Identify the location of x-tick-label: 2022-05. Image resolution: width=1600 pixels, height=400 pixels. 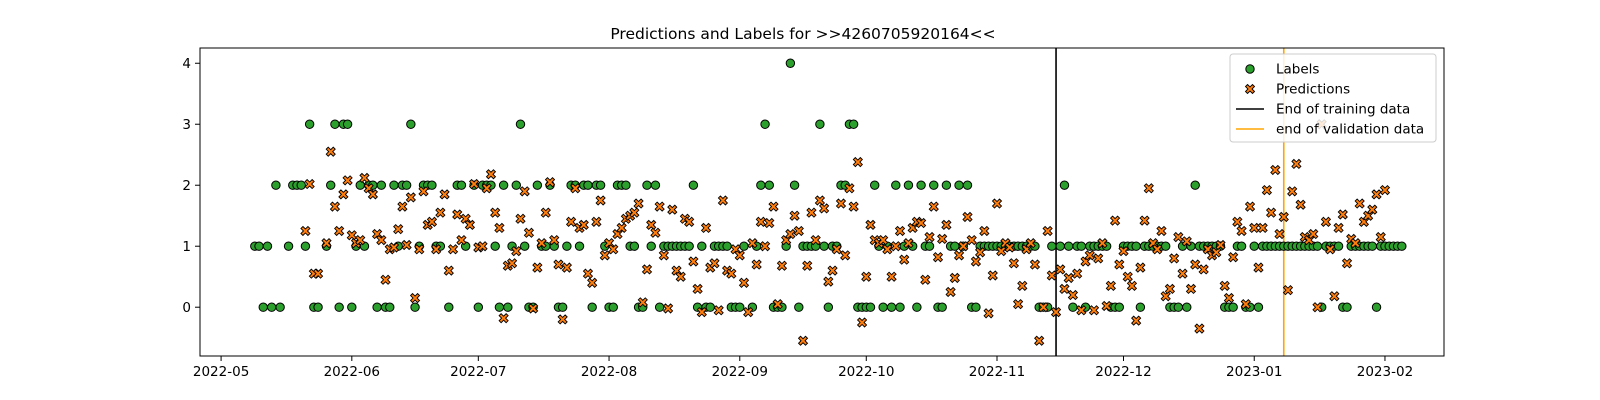
(221, 372).